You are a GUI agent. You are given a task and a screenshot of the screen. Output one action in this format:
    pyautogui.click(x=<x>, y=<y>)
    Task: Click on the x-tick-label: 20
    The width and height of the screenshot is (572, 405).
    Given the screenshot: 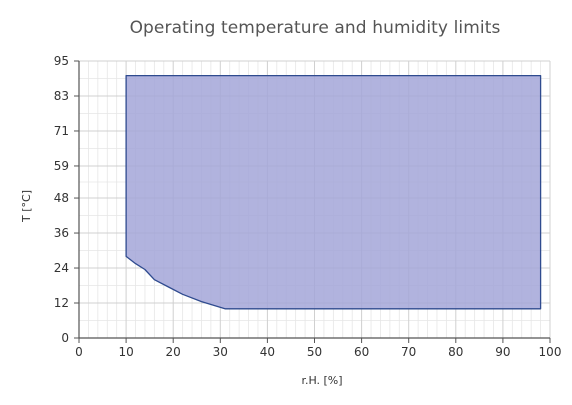 What is the action you would take?
    pyautogui.click(x=173, y=352)
    